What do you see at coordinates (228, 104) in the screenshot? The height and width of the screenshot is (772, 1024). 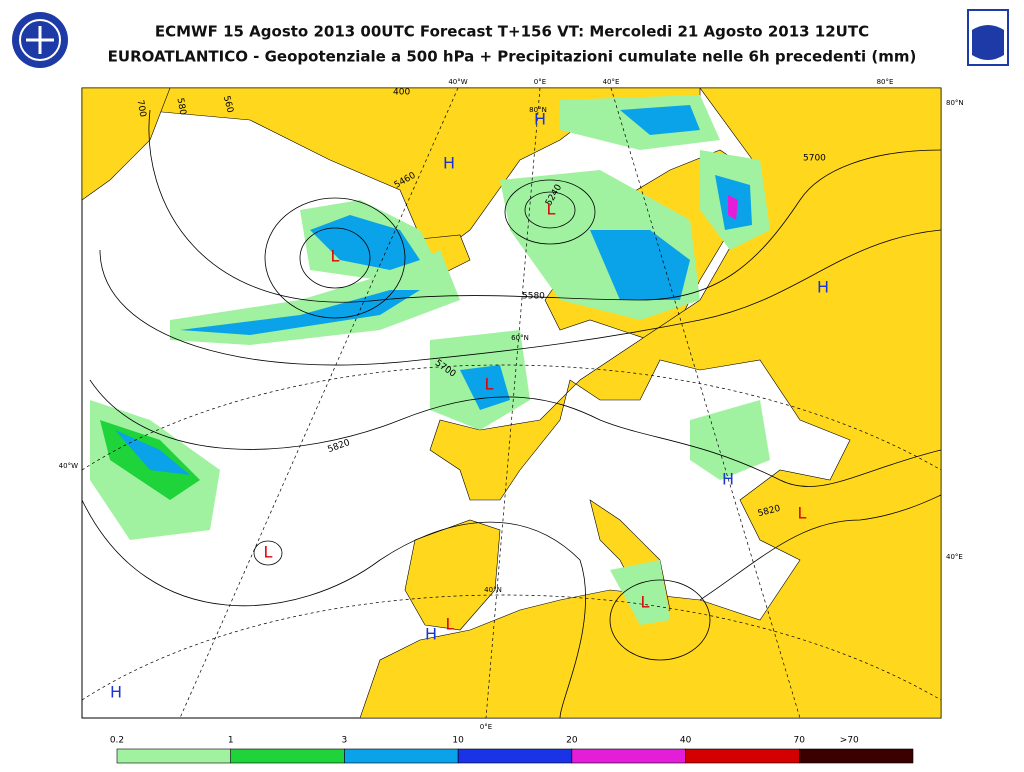 I see `contour-label: 560` at bounding box center [228, 104].